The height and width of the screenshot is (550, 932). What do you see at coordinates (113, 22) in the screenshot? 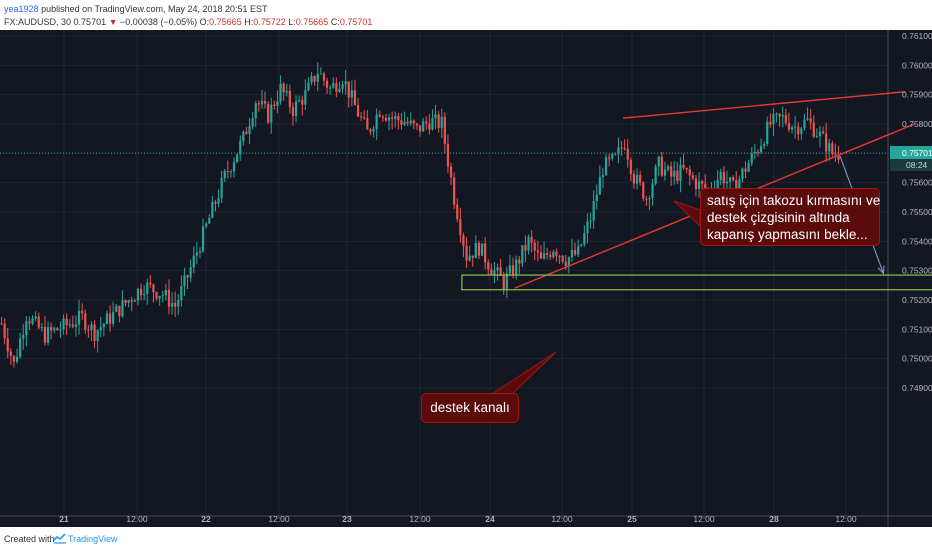
I see `down-arrow-icon: ▼` at bounding box center [113, 22].